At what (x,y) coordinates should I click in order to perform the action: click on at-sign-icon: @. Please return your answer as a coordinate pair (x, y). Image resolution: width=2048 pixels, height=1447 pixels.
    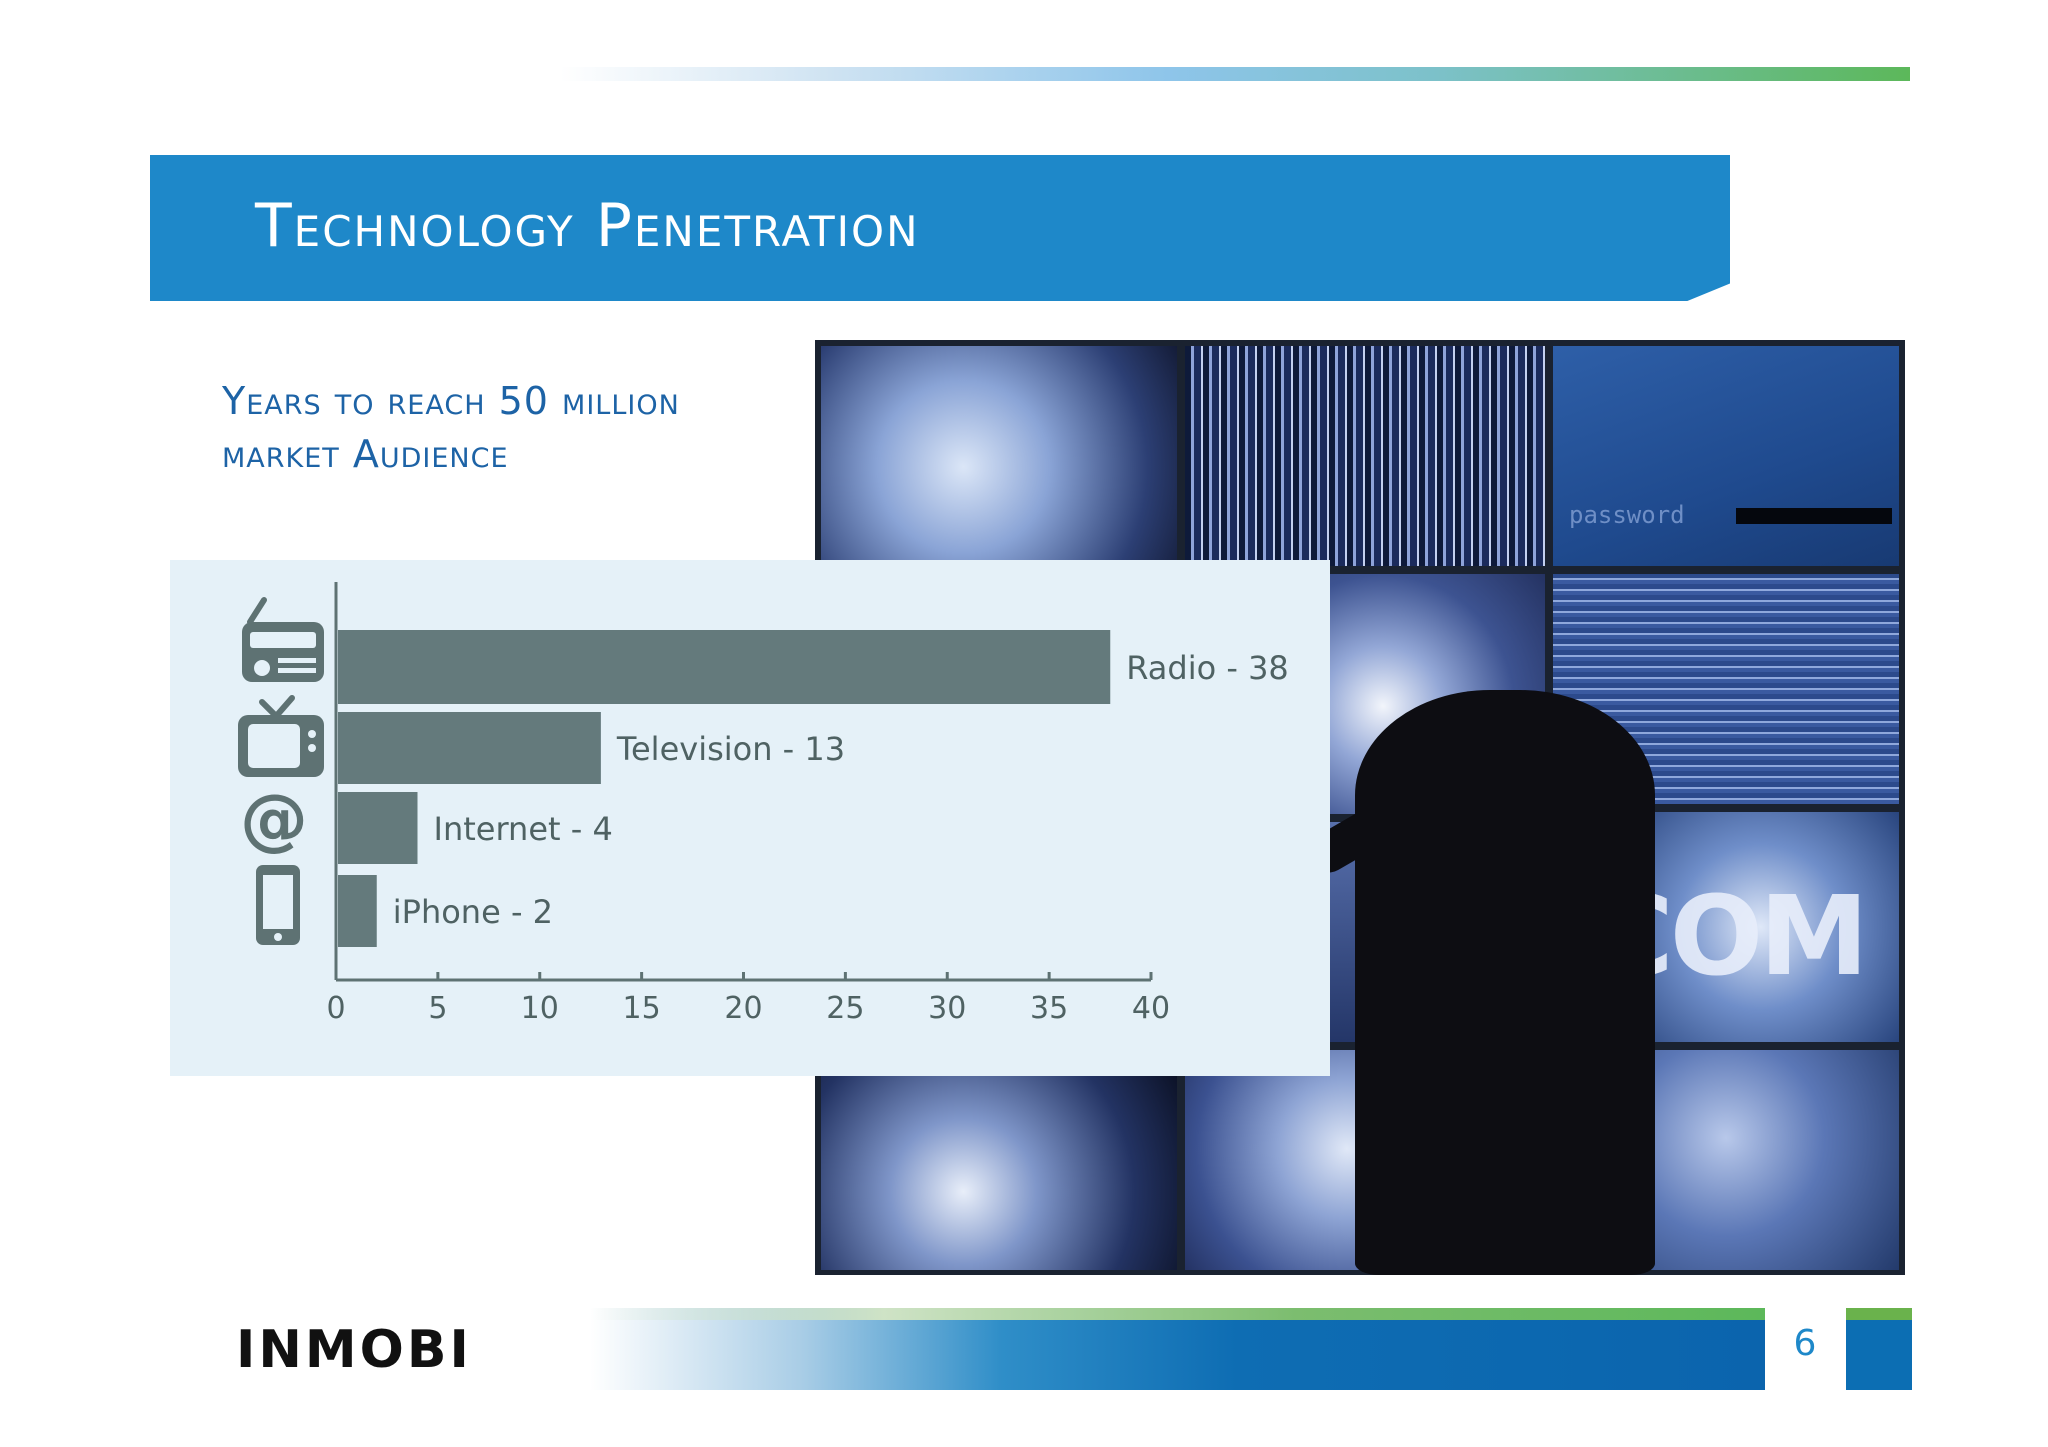
    Looking at the image, I should click on (274, 819).